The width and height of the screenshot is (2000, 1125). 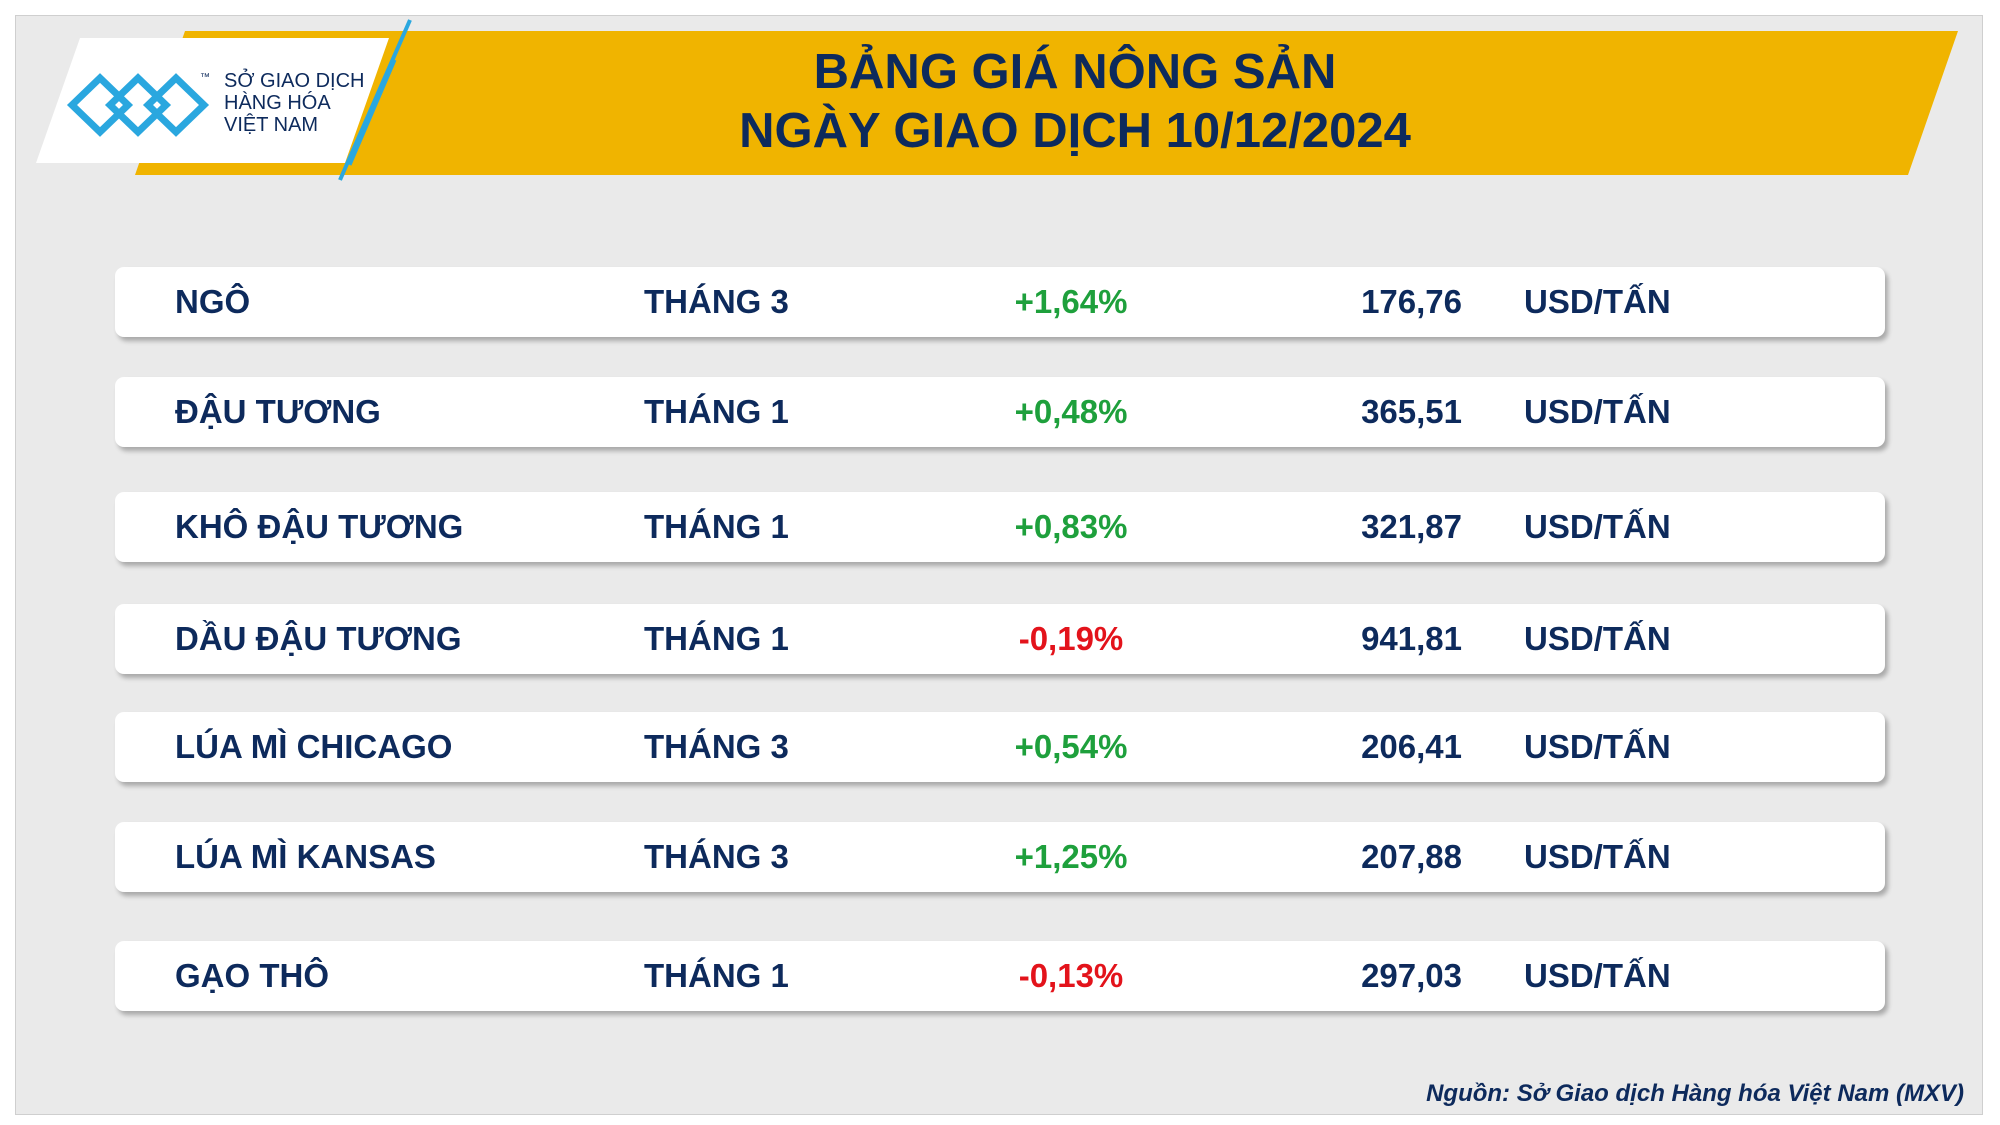 What do you see at coordinates (1071, 975) in the screenshot?
I see `change: -0,13%` at bounding box center [1071, 975].